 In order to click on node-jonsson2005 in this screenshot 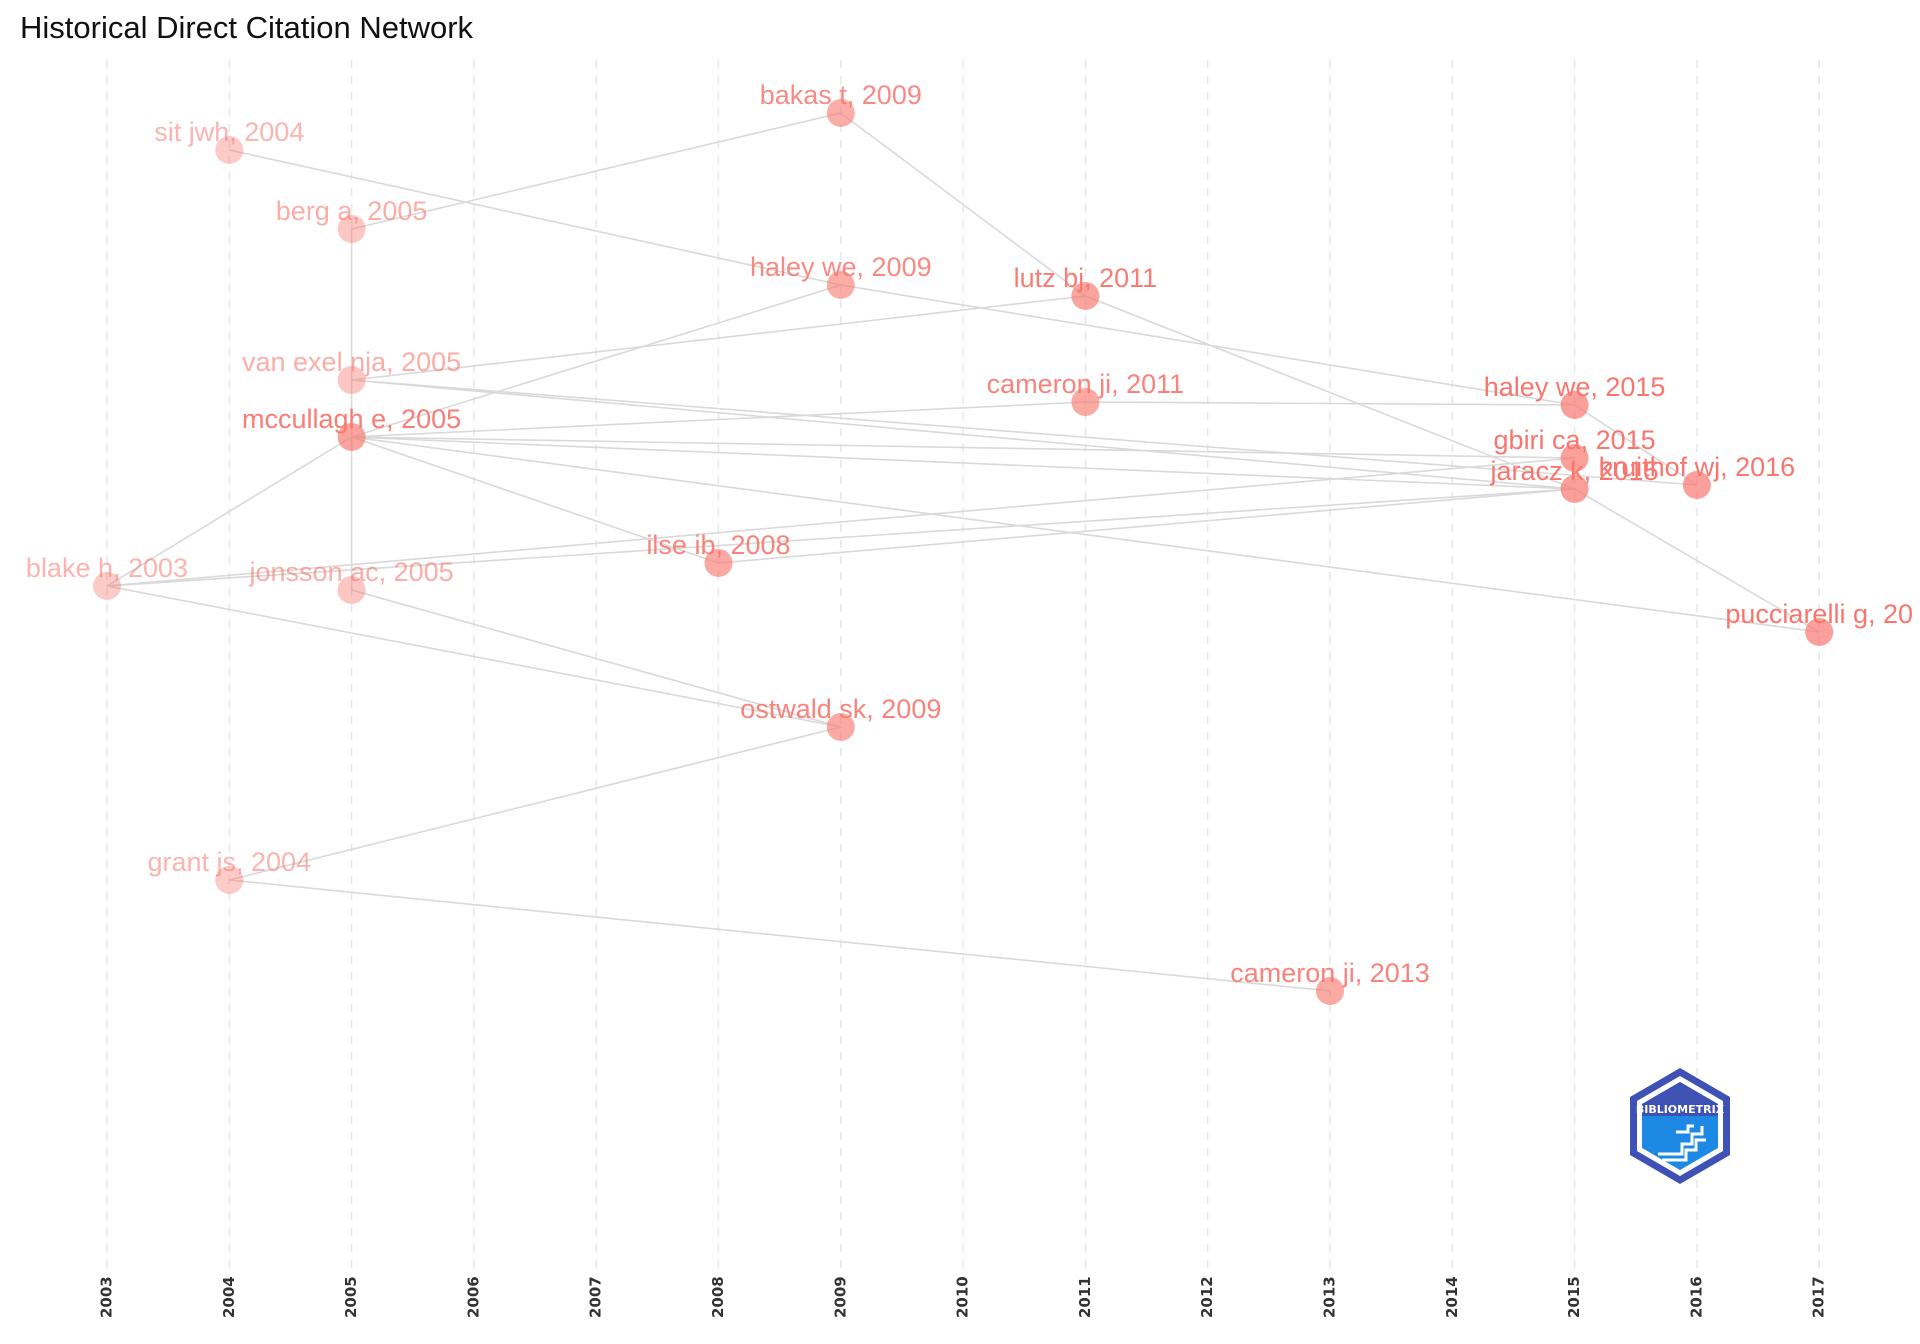, I will do `click(351, 590)`.